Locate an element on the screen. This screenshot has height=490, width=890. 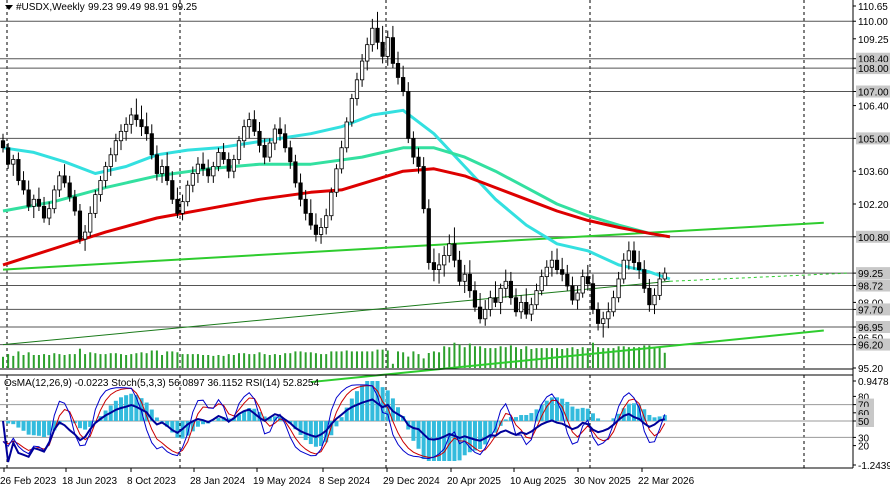
price-tick-label: 106.40 is located at coordinates (873, 107).